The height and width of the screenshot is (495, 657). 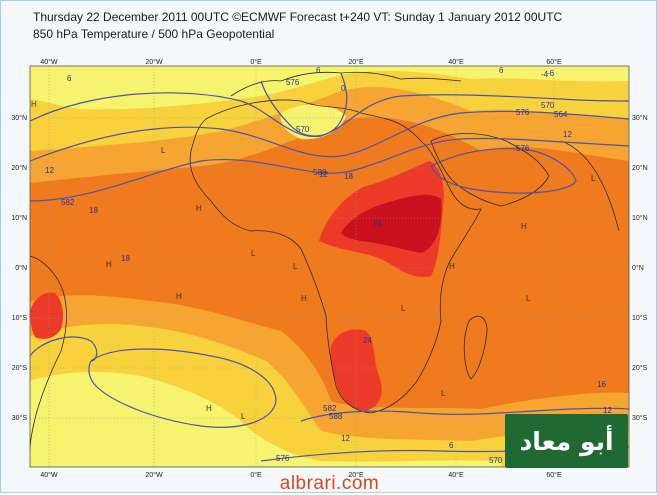 I want to click on right-lat-label: 30°S, so click(x=640, y=418).